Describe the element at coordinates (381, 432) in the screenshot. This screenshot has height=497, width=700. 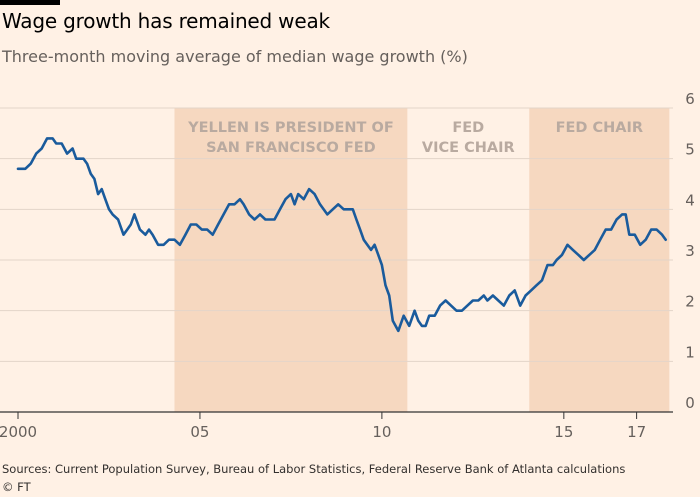
I see `x-tick-label-10: 10` at that location.